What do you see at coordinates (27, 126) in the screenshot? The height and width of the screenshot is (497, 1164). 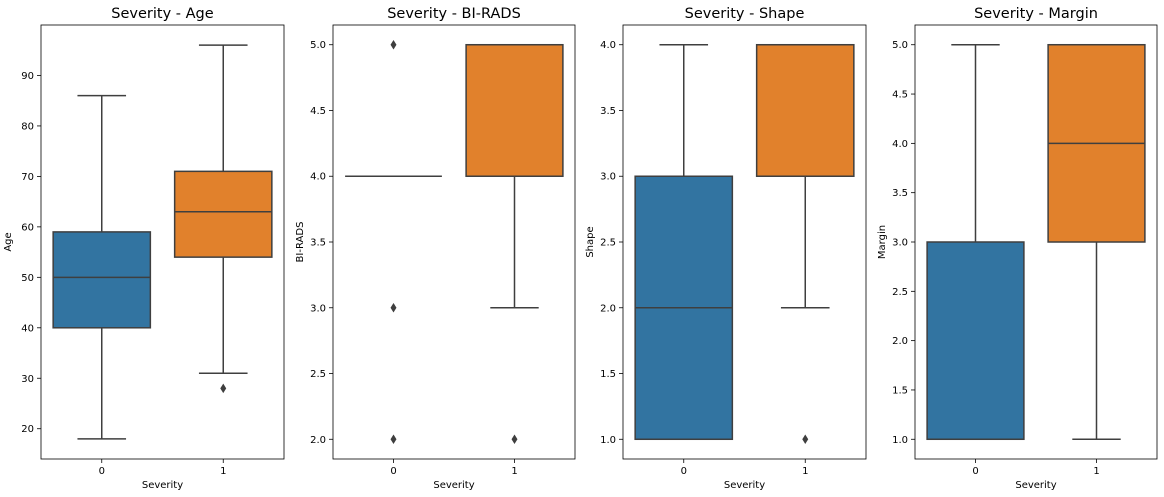 I see `y-tick-label: 80` at bounding box center [27, 126].